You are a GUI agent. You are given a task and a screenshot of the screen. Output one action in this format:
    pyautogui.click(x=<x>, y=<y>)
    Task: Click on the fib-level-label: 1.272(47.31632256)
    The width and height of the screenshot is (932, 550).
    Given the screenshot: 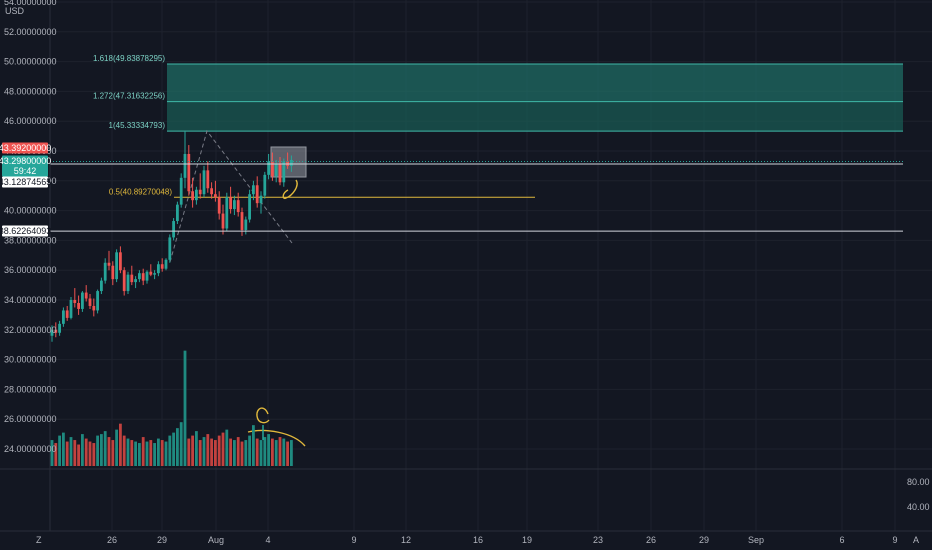 What is the action you would take?
    pyautogui.click(x=129, y=96)
    